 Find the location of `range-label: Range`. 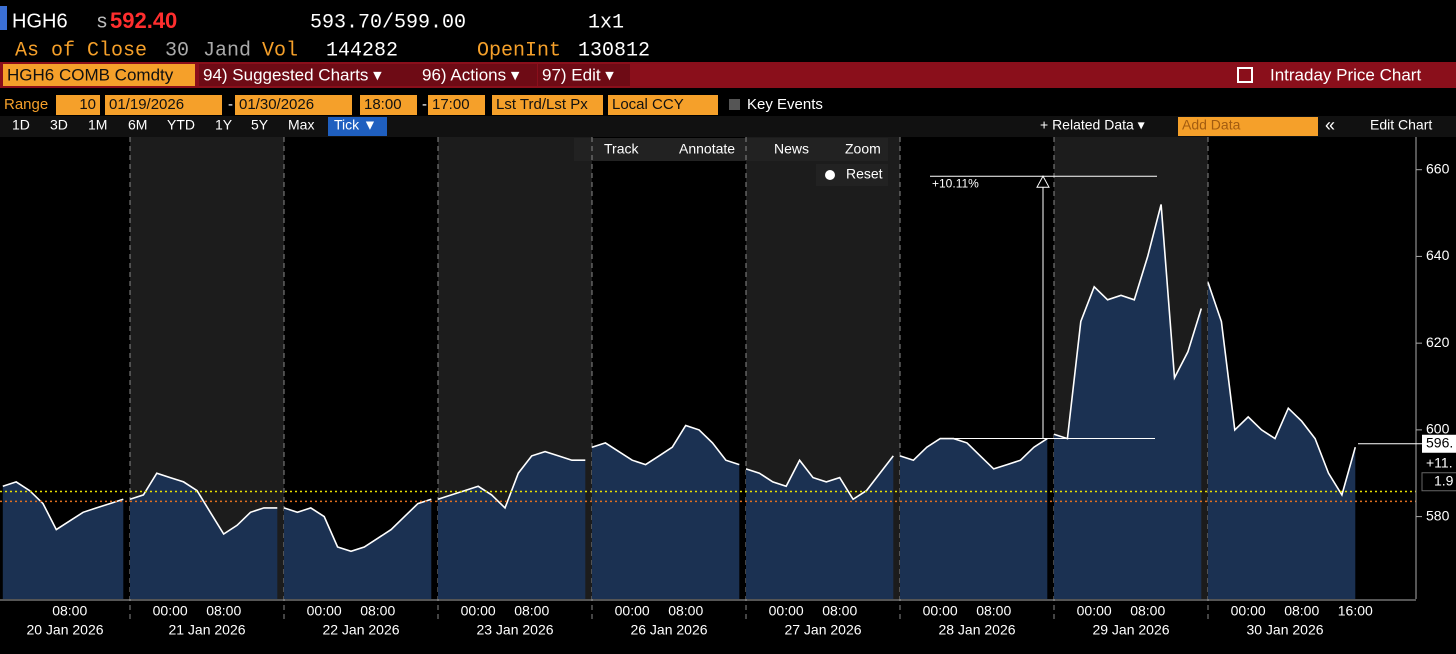

range-label: Range is located at coordinates (26, 104).